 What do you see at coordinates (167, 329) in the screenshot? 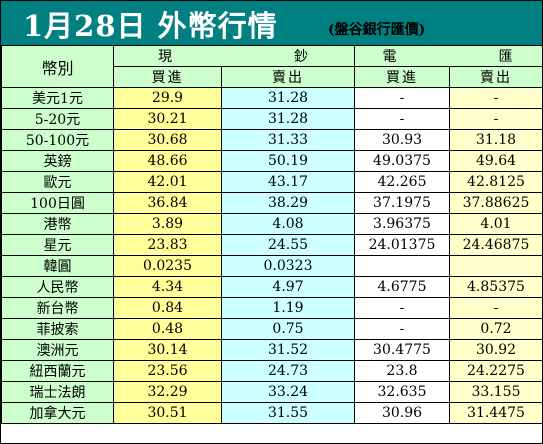
I see `cash-buy-cell: 0.48` at bounding box center [167, 329].